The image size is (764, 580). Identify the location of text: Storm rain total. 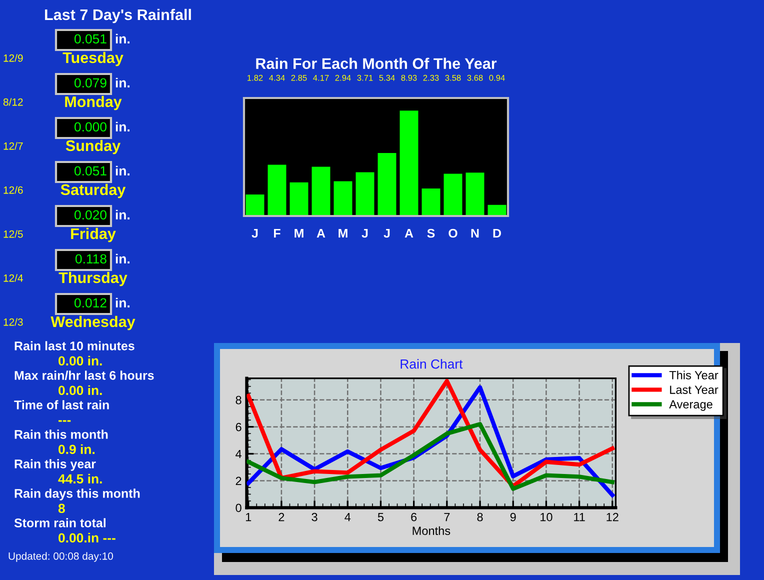
(60, 523).